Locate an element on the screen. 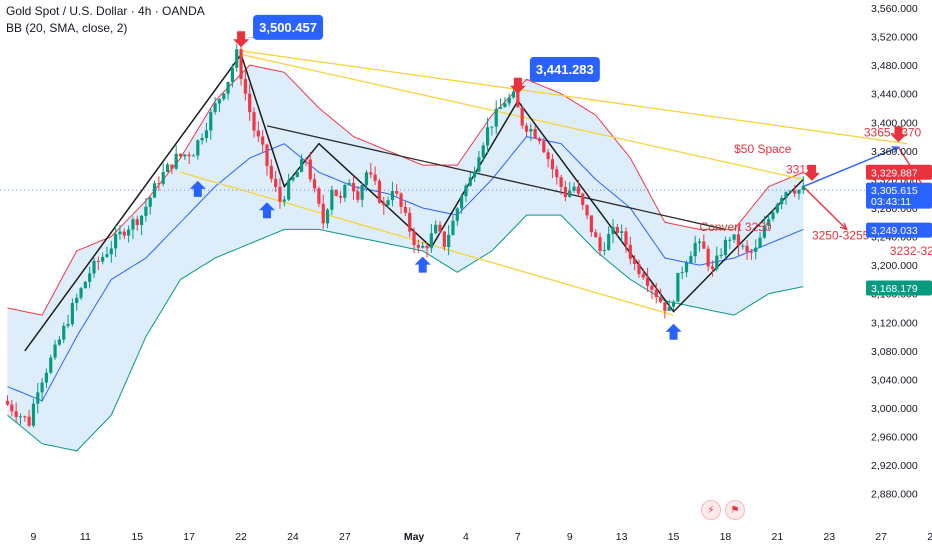 The width and height of the screenshot is (932, 550). time-tick-label: 27 is located at coordinates (881, 537).